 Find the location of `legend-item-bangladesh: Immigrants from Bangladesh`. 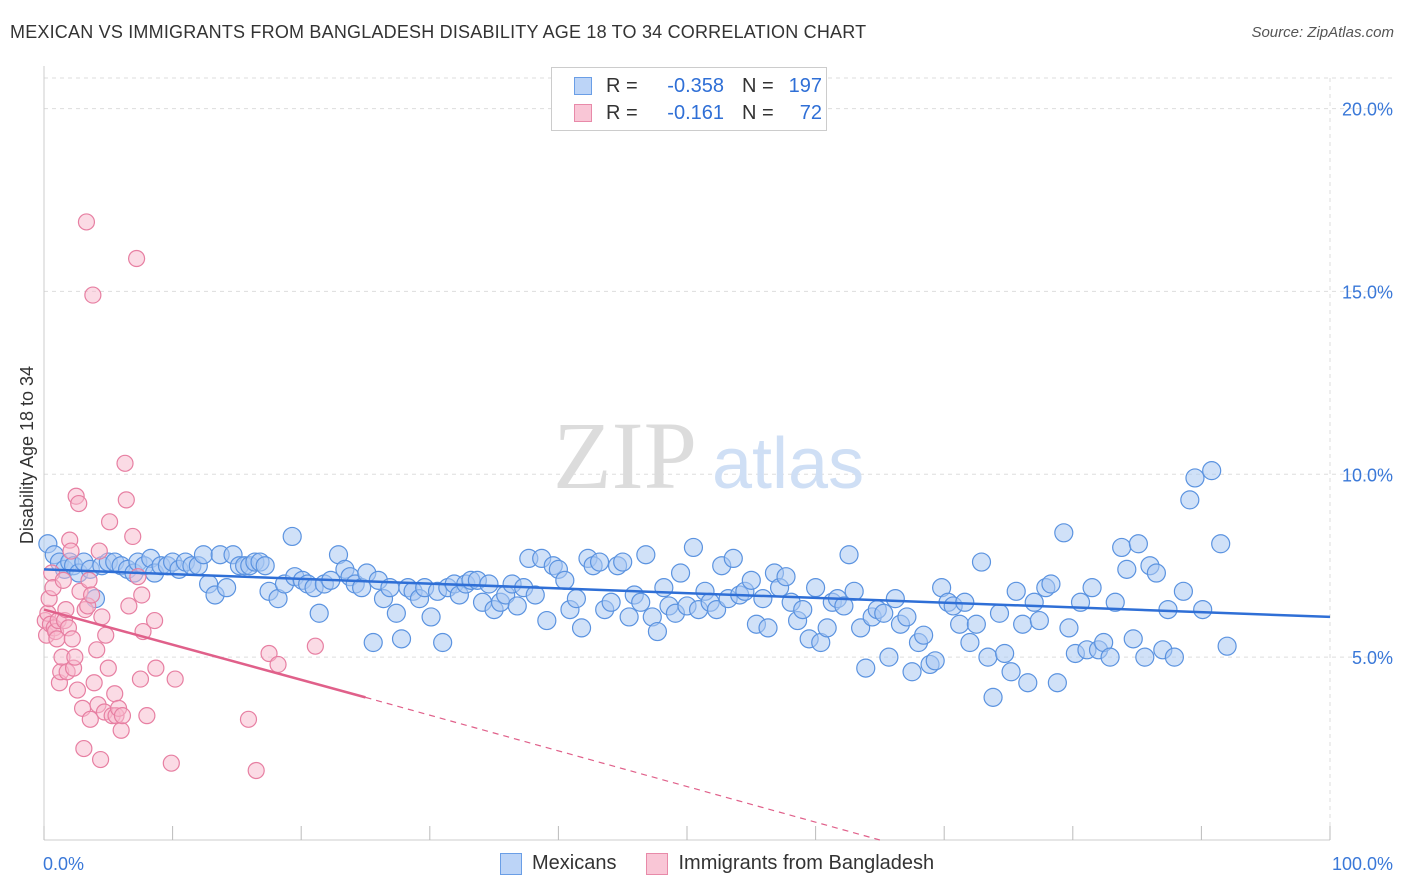

legend-item-bangladesh: Immigrants from Bangladesh is located at coordinates (790, 863).